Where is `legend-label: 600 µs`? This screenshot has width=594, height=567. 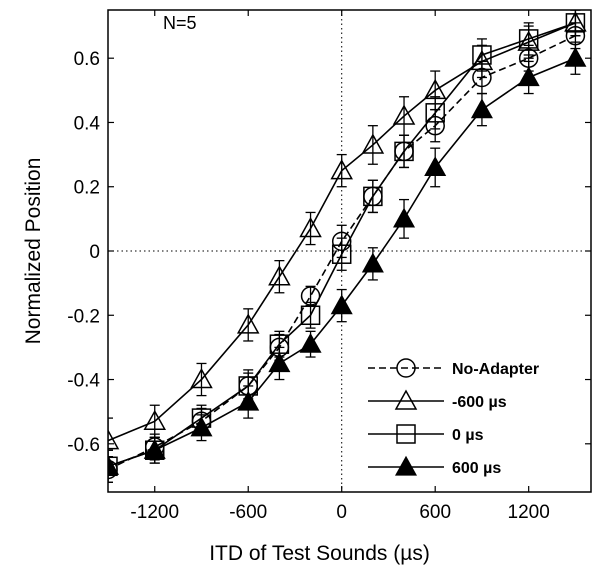 legend-label: 600 µs is located at coordinates (476, 468).